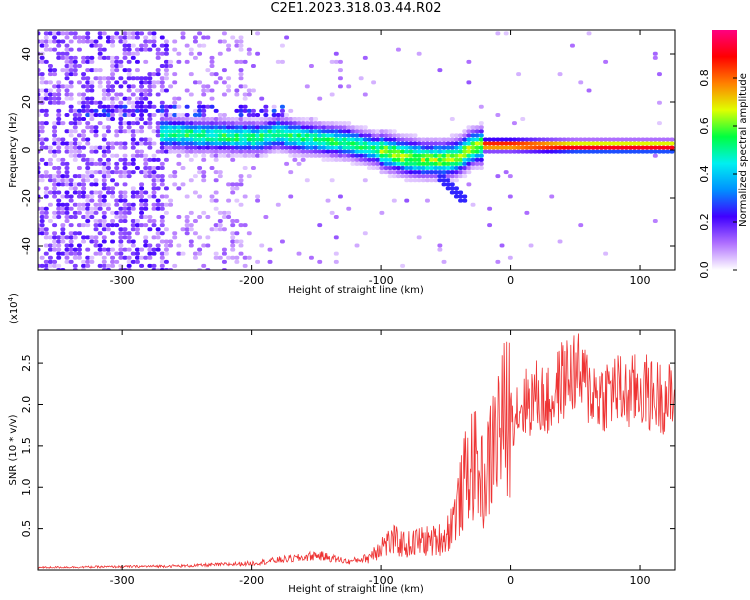 This screenshot has height=600, width=750. I want to click on snr-y-tick-label: 0.5, so click(26, 529).